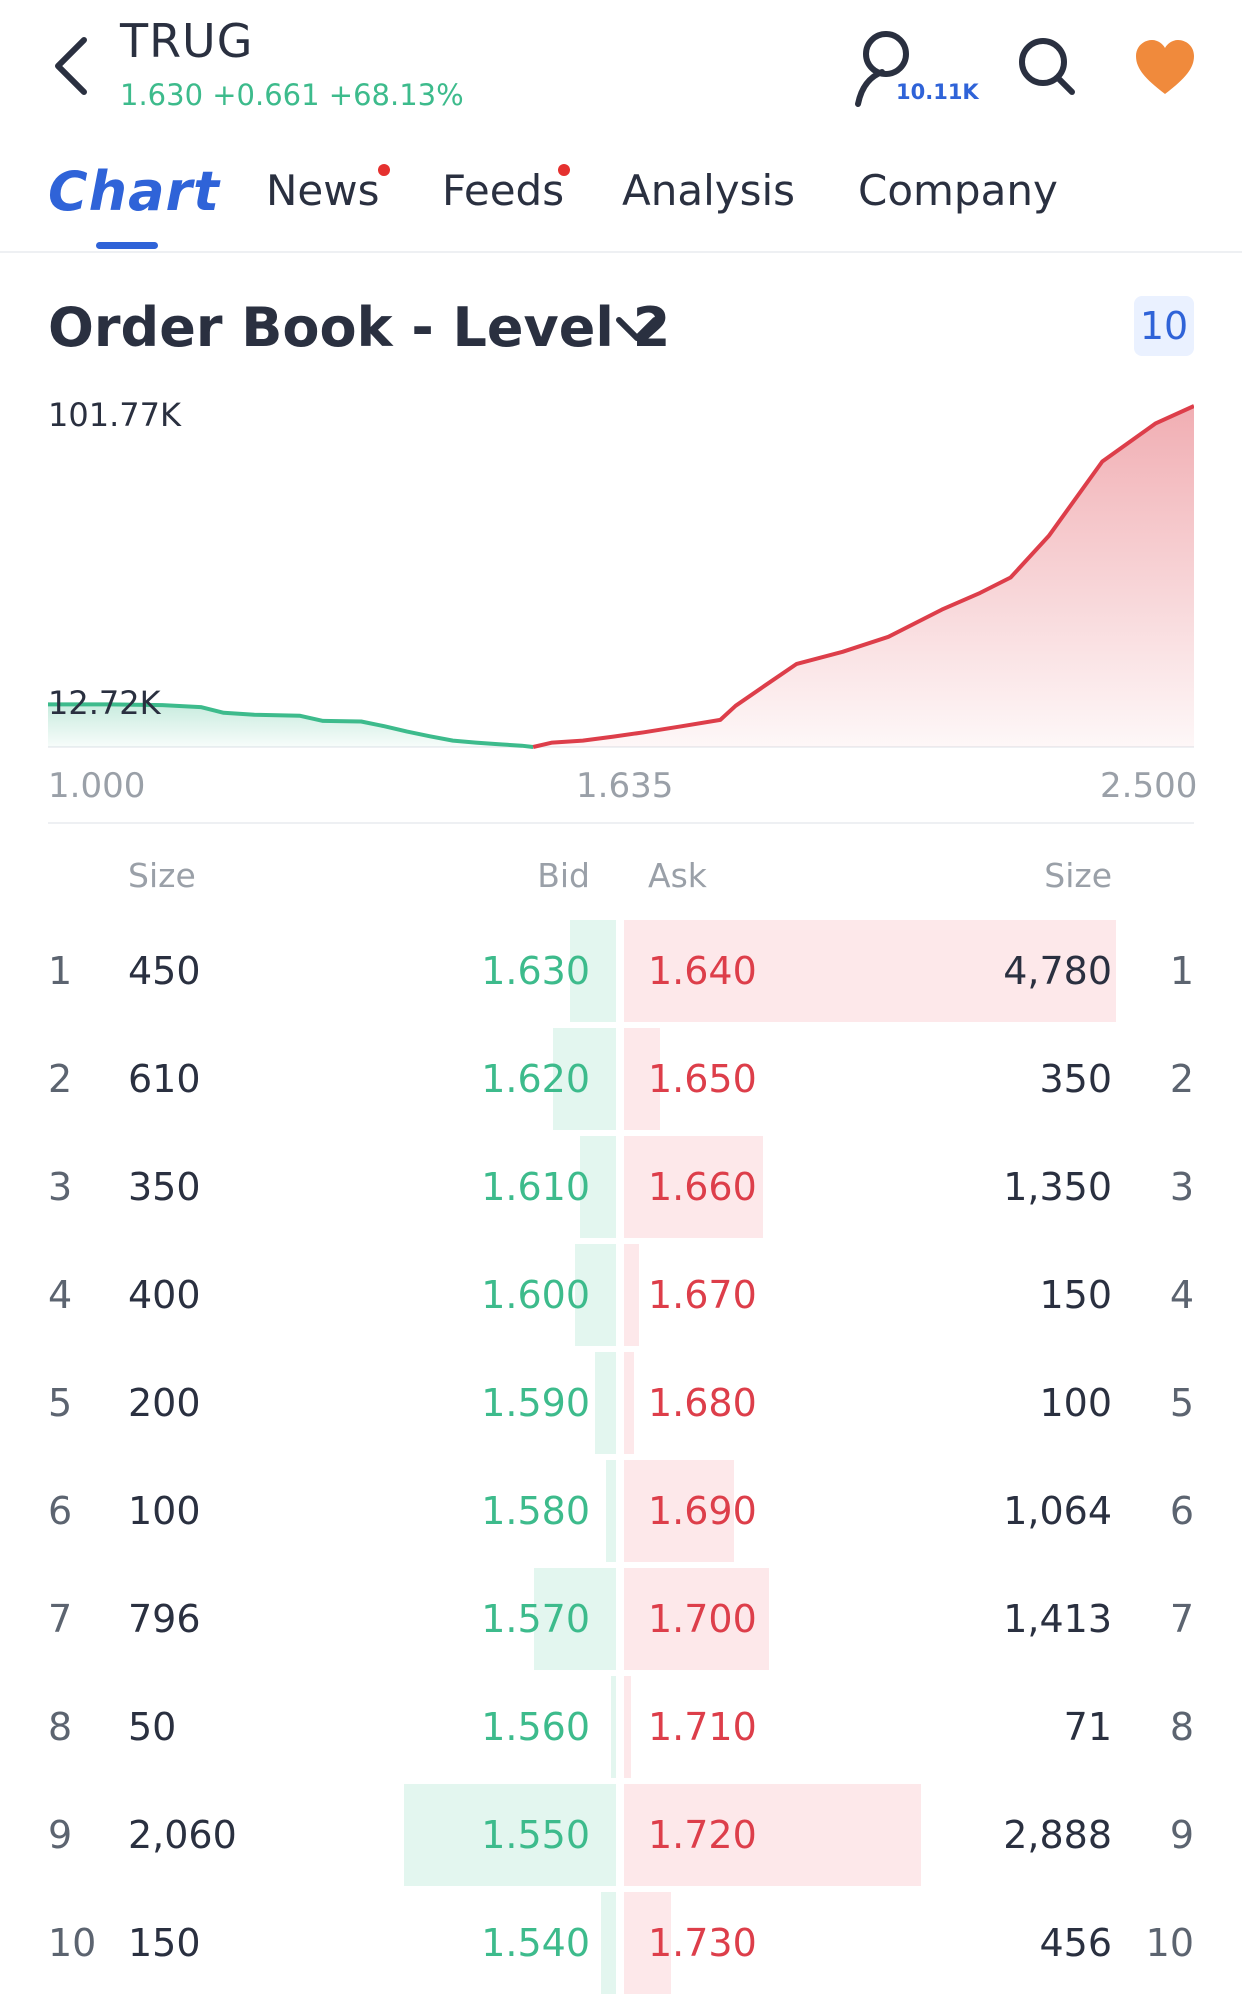  Describe the element at coordinates (621, 252) in the screenshot. I see `header-divider` at that location.